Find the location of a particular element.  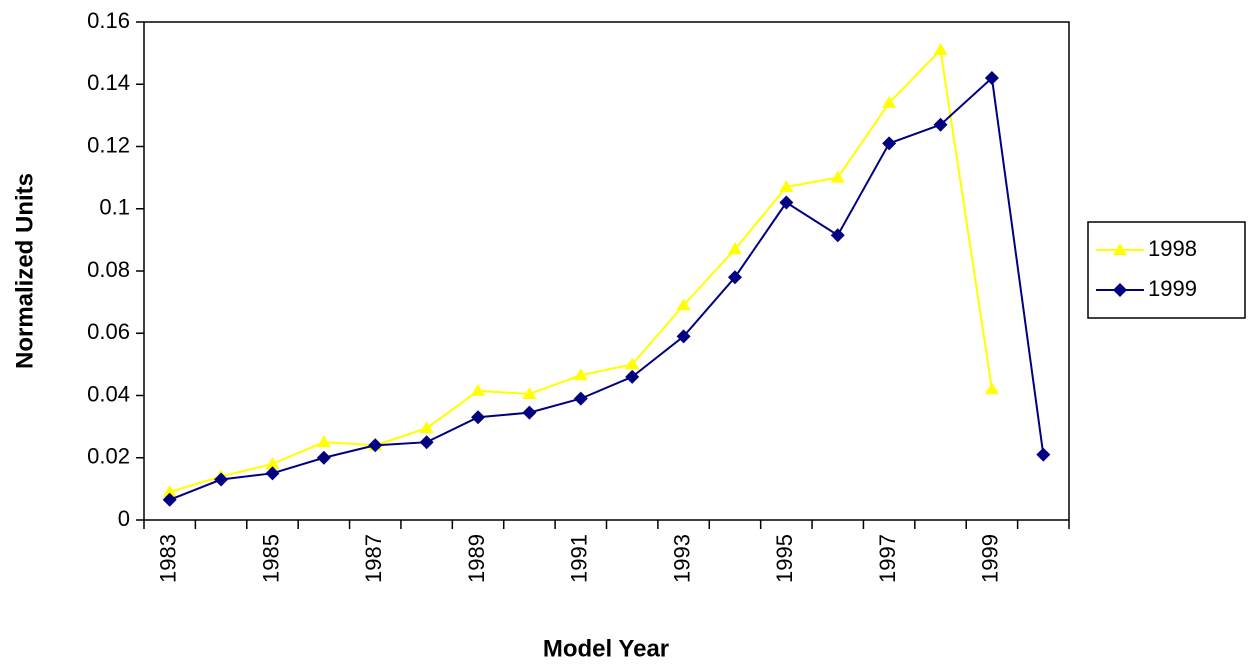

x-tick-label: 1993 is located at coordinates (681, 558).